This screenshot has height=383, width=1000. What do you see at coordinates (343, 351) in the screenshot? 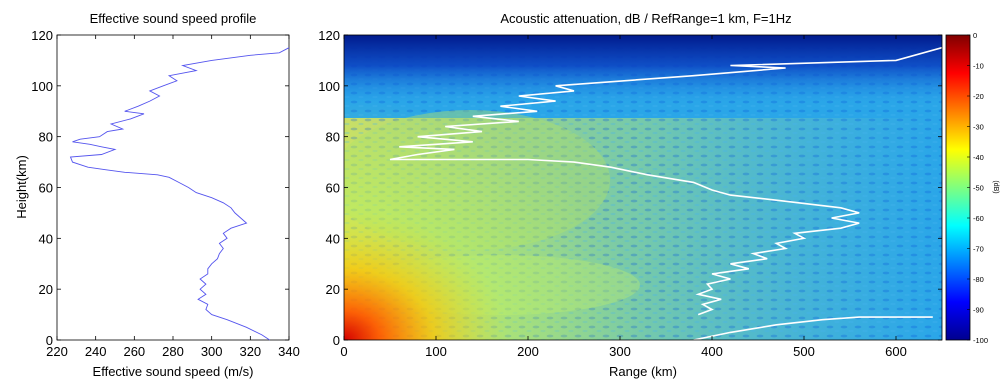
I see `x-tick-label: 0` at bounding box center [343, 351].